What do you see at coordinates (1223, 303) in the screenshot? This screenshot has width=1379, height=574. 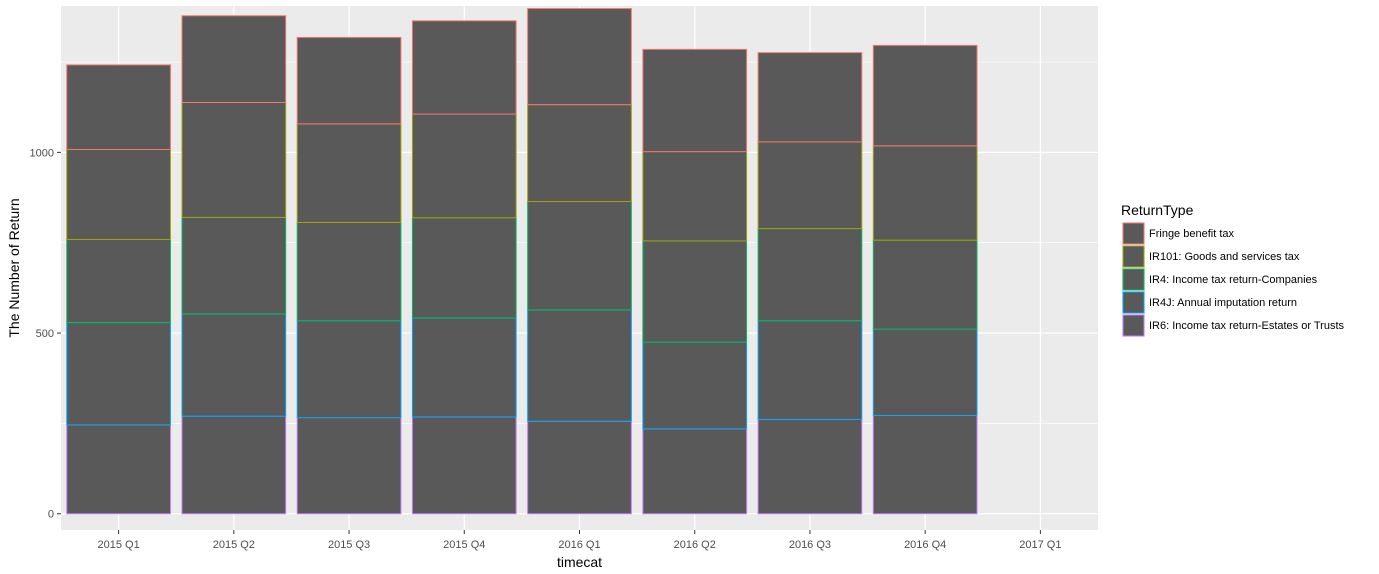 I see `legend-label: IR4J: Annual imputation return` at bounding box center [1223, 303].